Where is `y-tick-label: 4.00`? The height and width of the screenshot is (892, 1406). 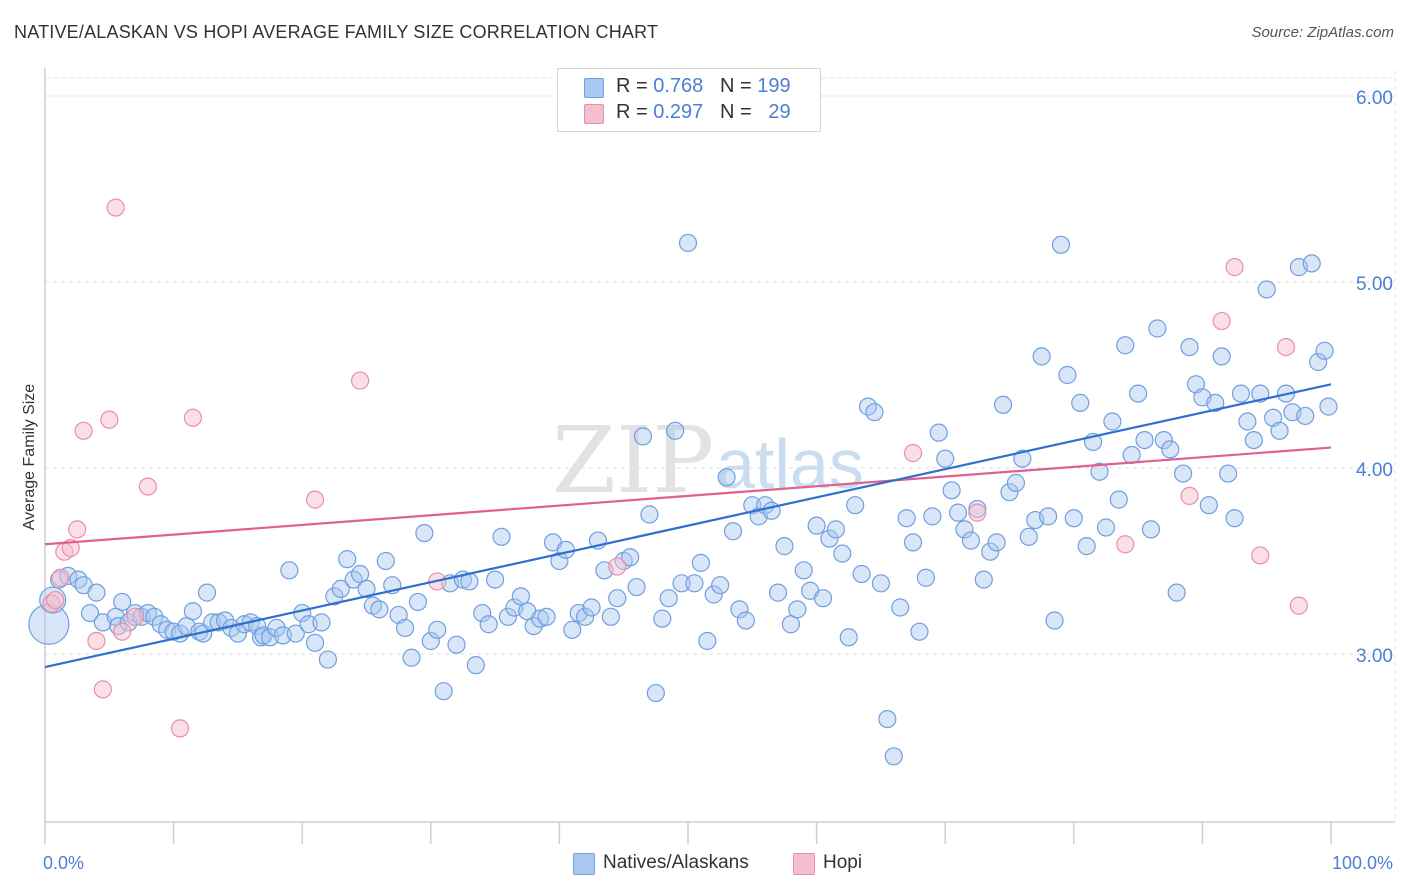
y-tick-label: 4.00 is located at coordinates (1374, 470).